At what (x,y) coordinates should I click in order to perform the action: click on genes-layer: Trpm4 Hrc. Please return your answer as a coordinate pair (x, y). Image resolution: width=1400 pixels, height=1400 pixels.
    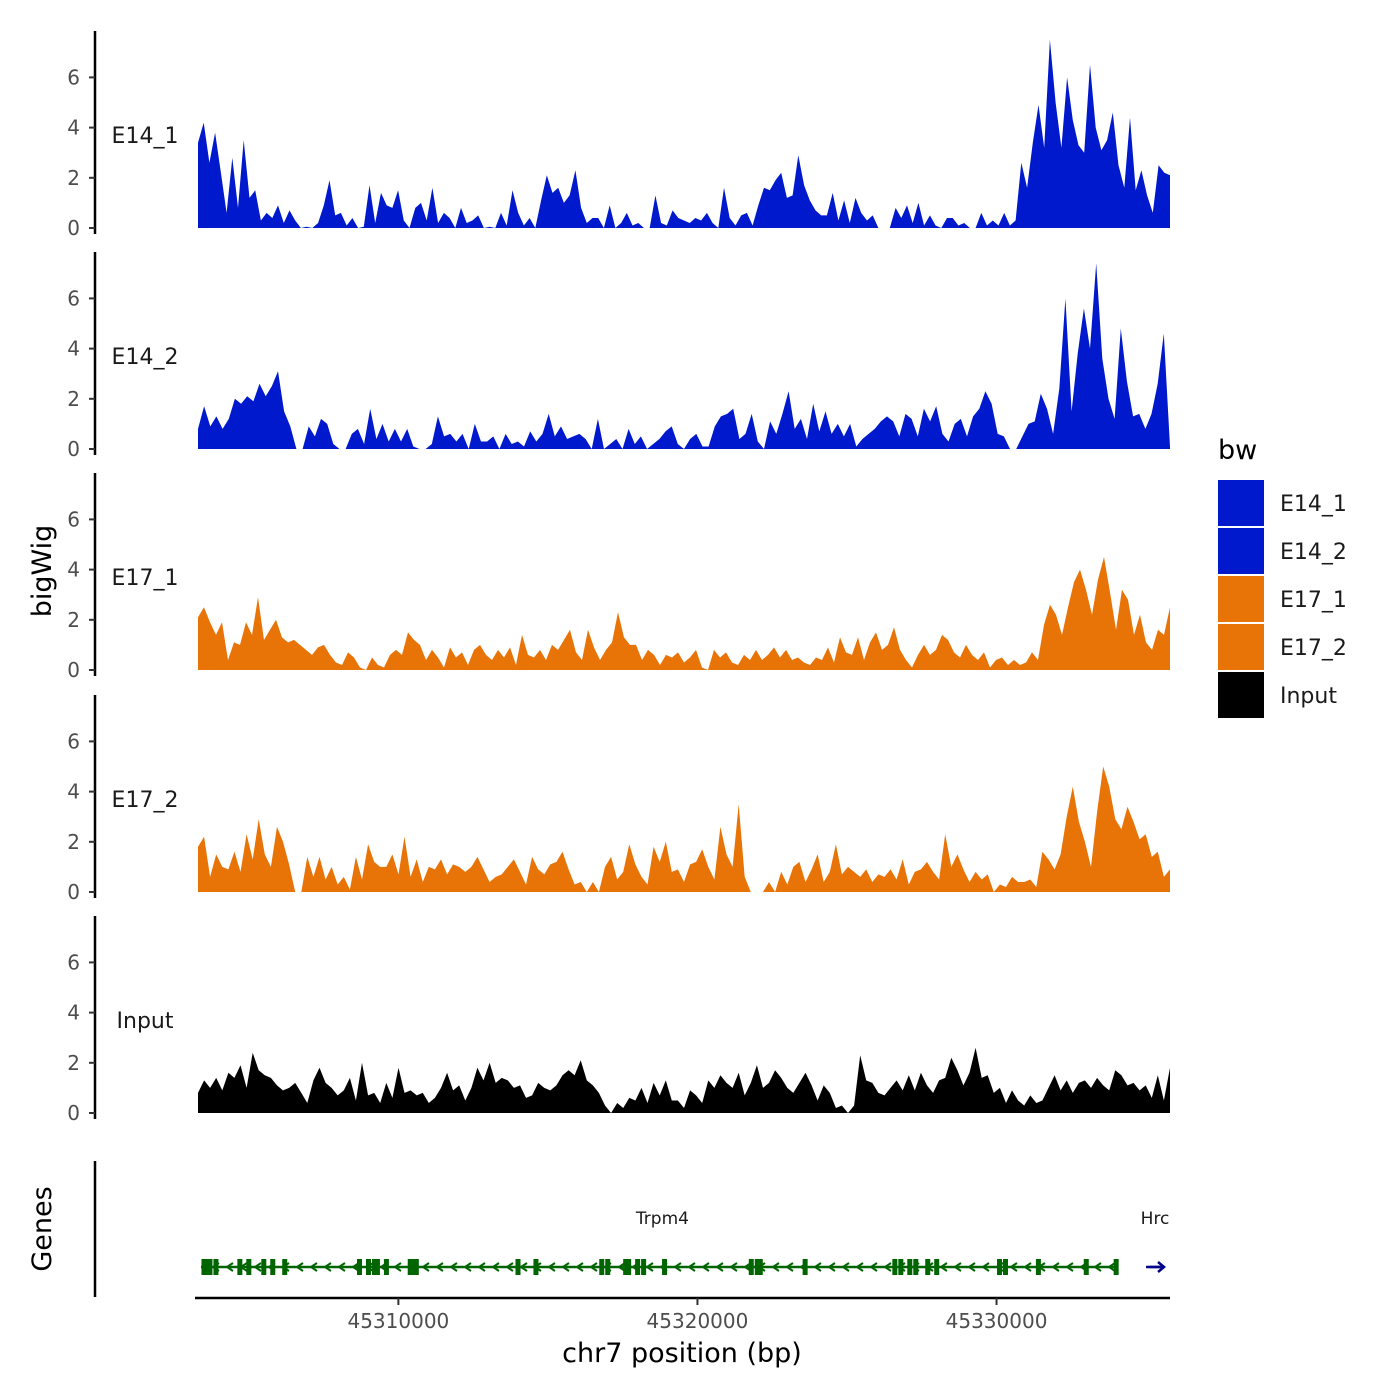
    Looking at the image, I should click on (631, 1229).